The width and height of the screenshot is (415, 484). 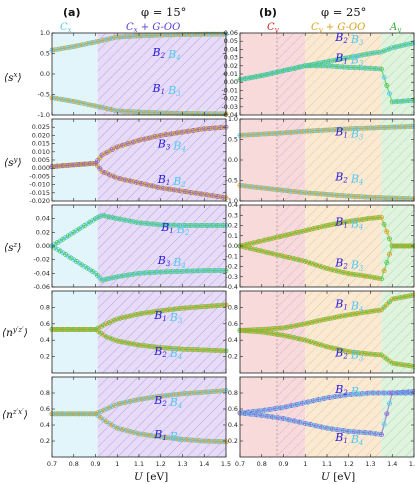 What do you see at coordinates (45, 33) in the screenshot?
I see `y-tick-label: 1.0` at bounding box center [45, 33].